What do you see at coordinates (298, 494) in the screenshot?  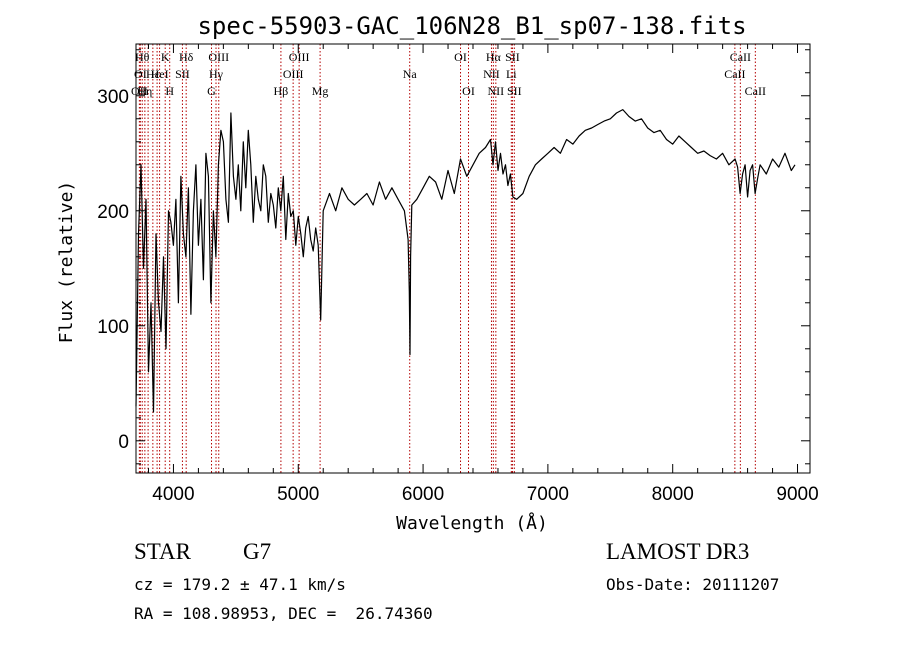 I see `x-tick-label: 5000` at bounding box center [298, 494].